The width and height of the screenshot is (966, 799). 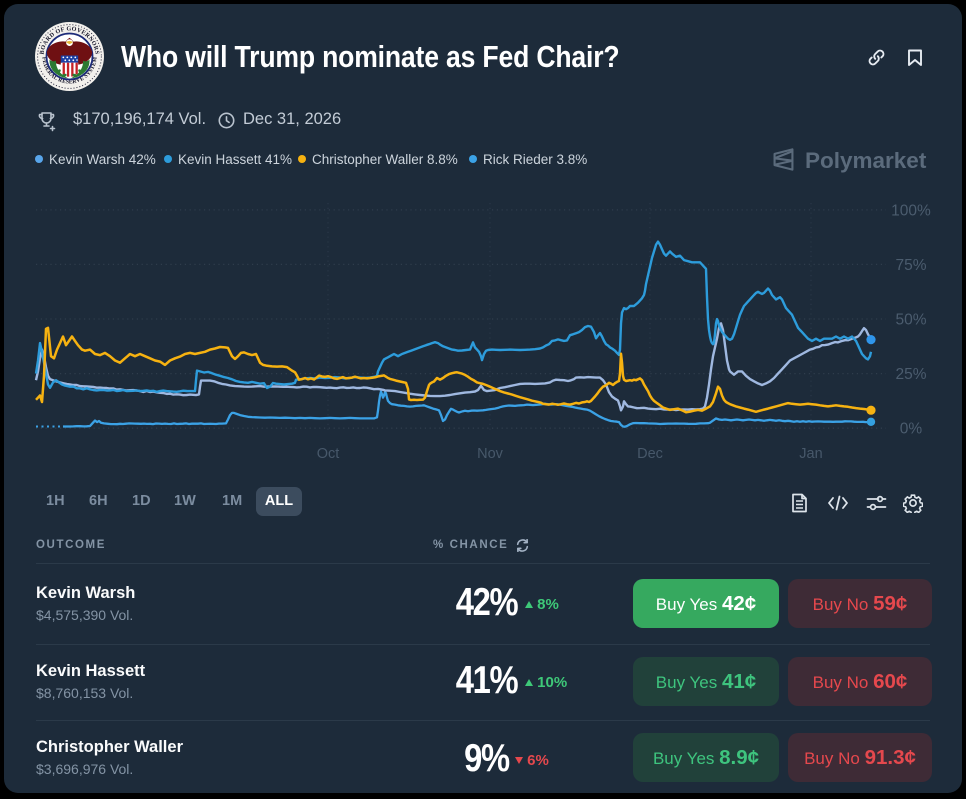 What do you see at coordinates (910, 320) in the screenshot?
I see `svg-text: 50%` at bounding box center [910, 320].